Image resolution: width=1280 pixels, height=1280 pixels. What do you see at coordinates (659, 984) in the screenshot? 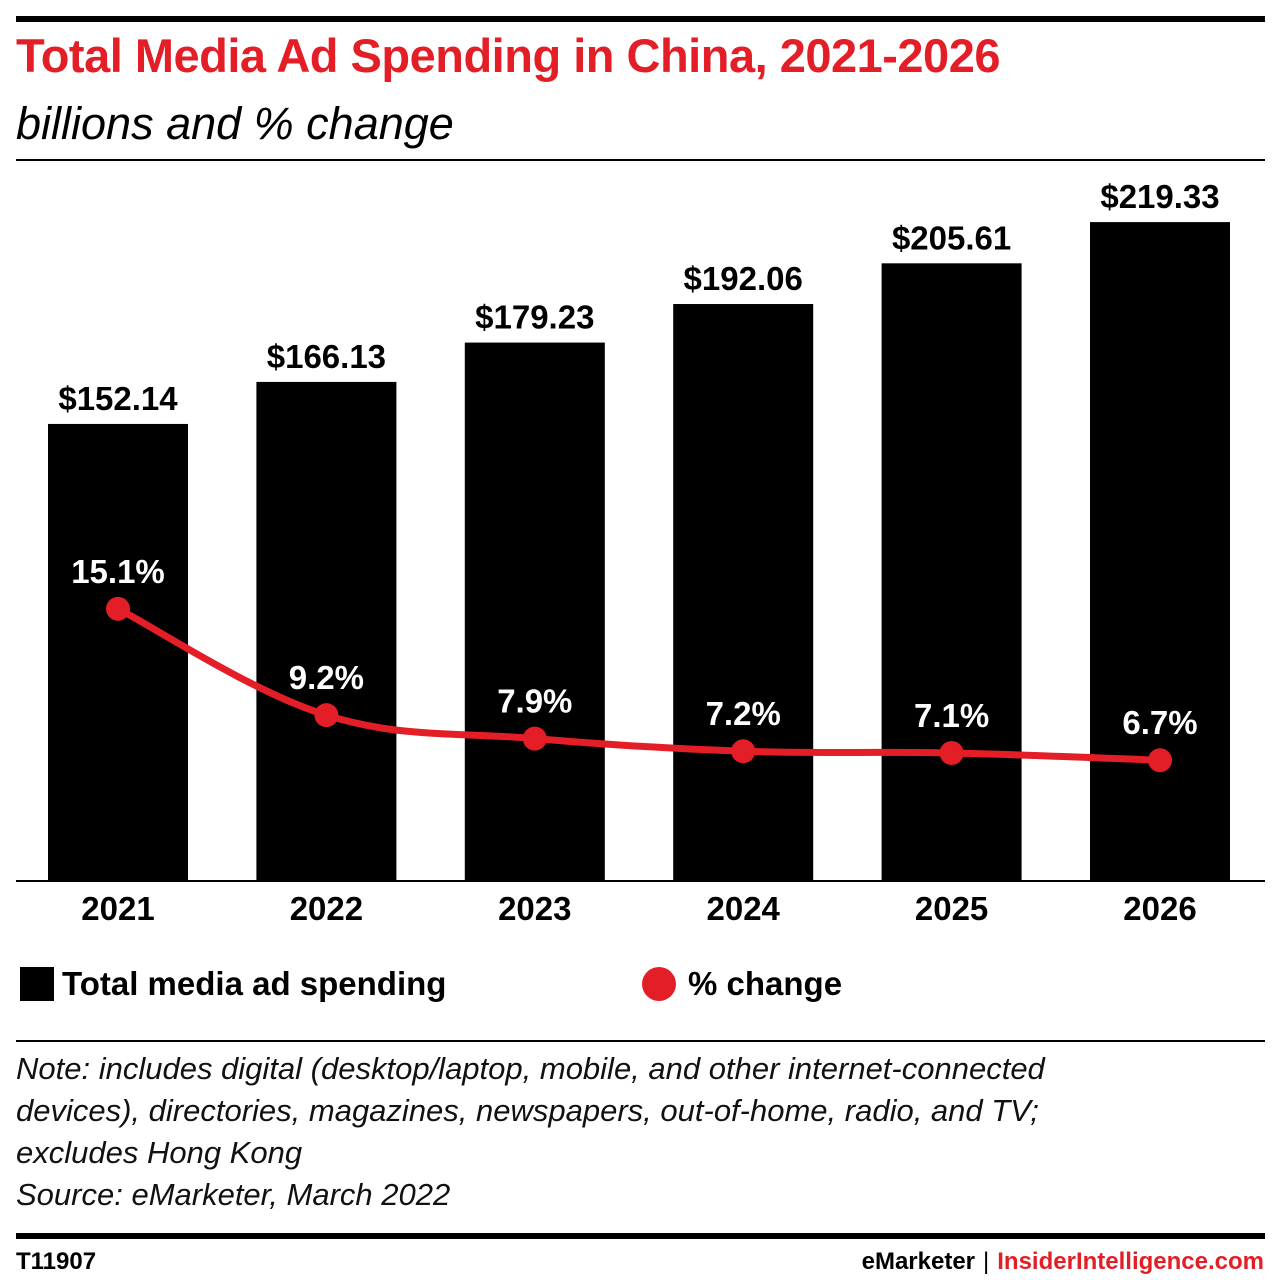
I see `legend-line-swatch` at bounding box center [659, 984].